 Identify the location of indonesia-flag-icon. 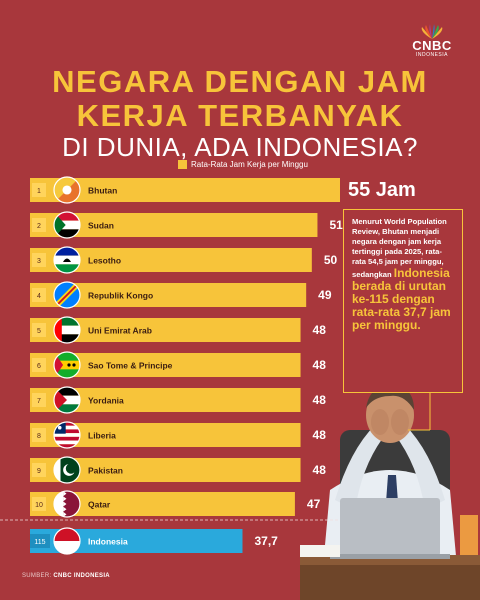
(67, 541).